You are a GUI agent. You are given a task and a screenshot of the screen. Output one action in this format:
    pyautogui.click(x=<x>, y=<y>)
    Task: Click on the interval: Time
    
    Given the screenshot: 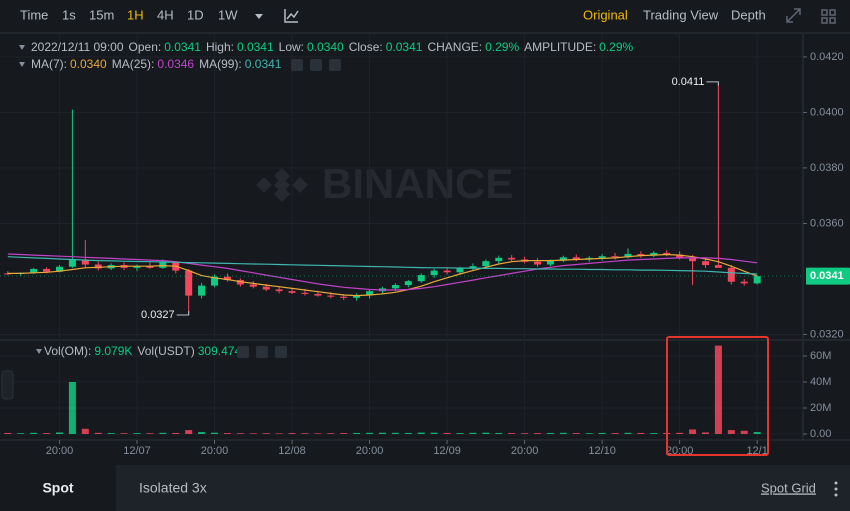 What is the action you would take?
    pyautogui.click(x=34, y=14)
    